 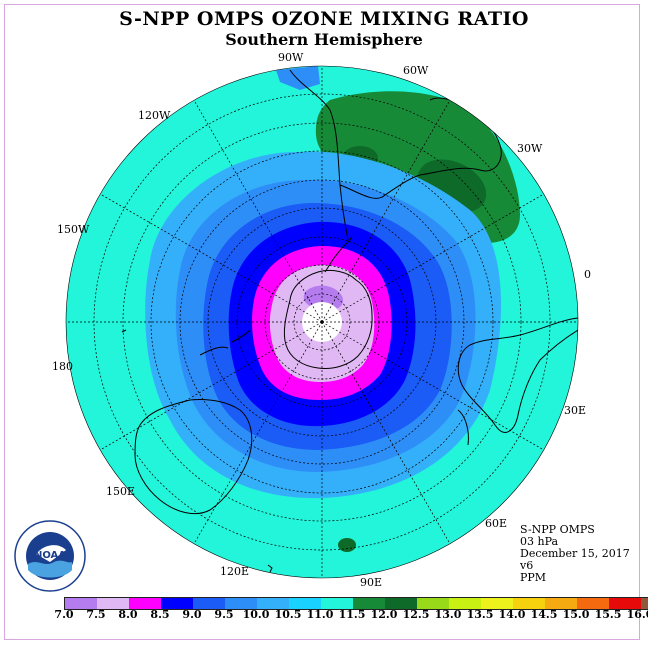 I want to click on colorbar-tick-label: 11.0, so click(x=320, y=614).